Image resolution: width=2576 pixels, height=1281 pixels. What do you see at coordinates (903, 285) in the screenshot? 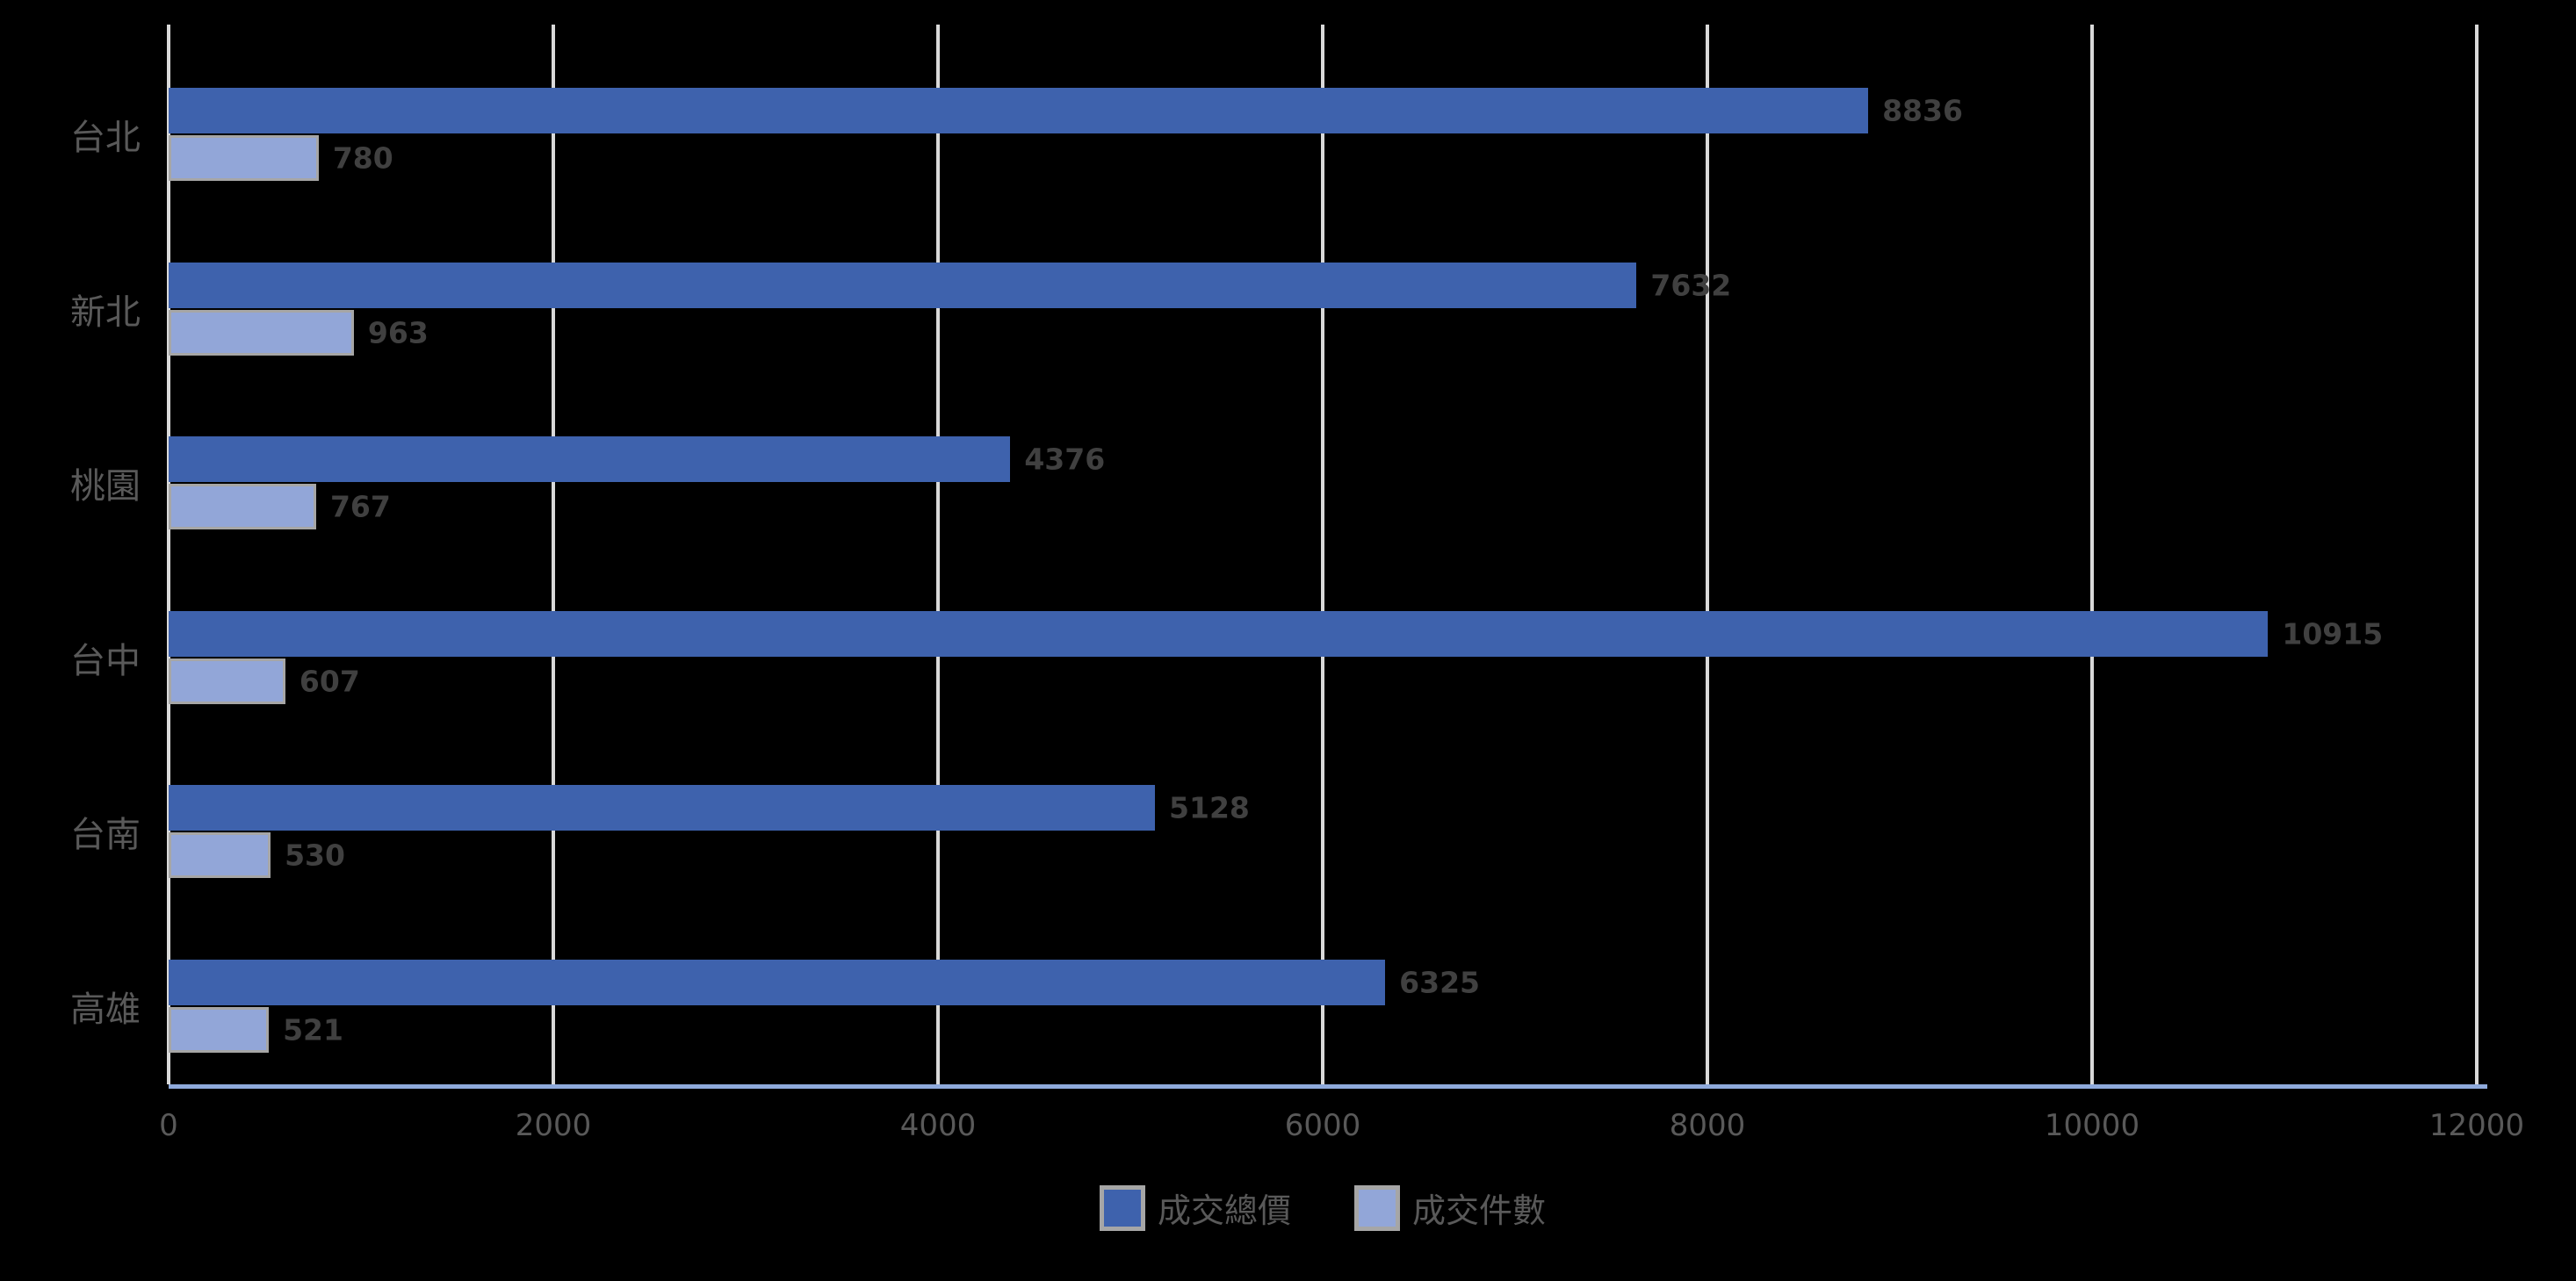
I see `bar-成交總價-新北` at bounding box center [903, 285].